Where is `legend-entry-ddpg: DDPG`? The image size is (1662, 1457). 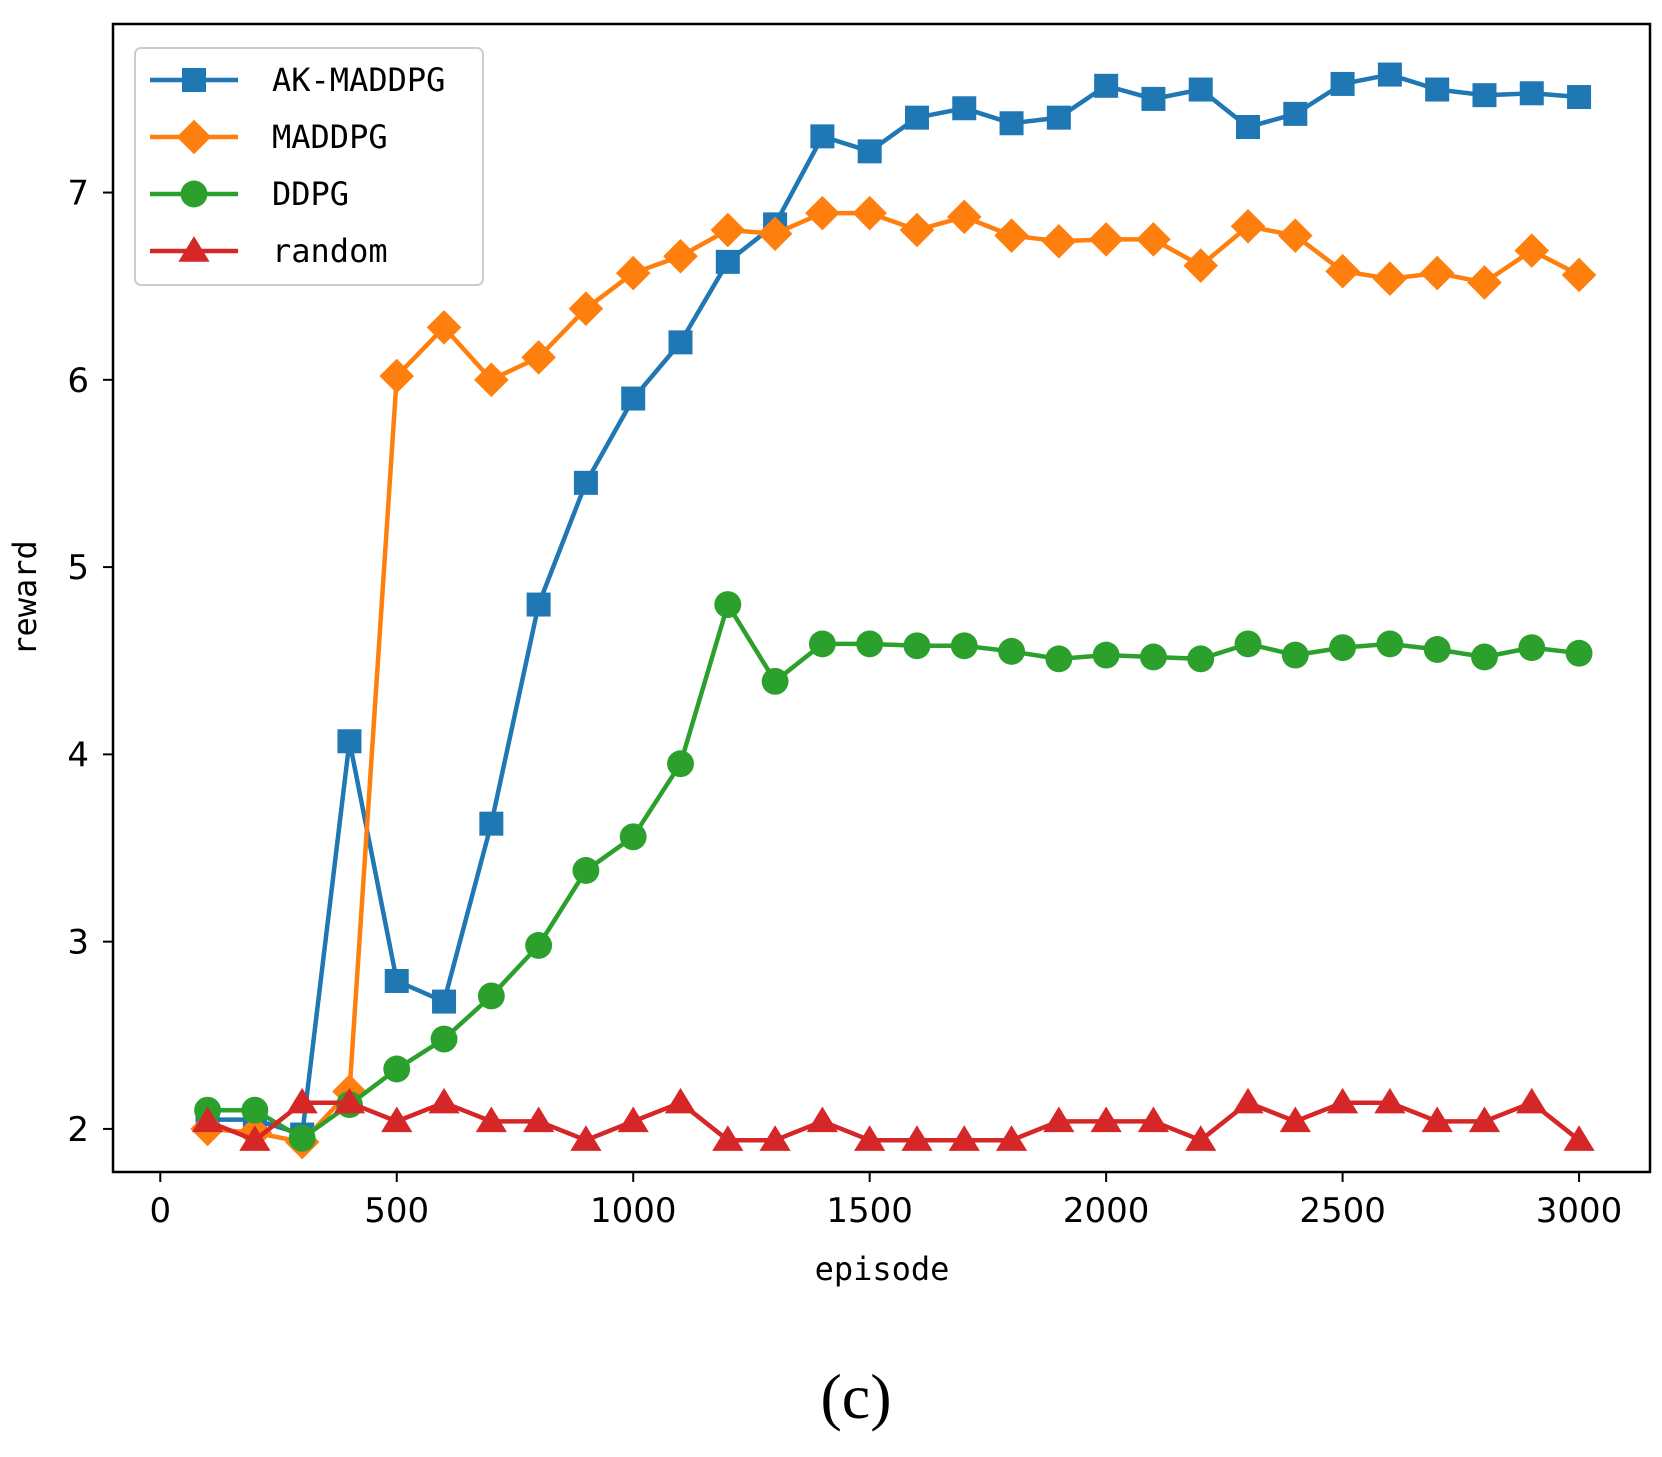
legend-entry-ddpg: DDPG is located at coordinates (249, 194).